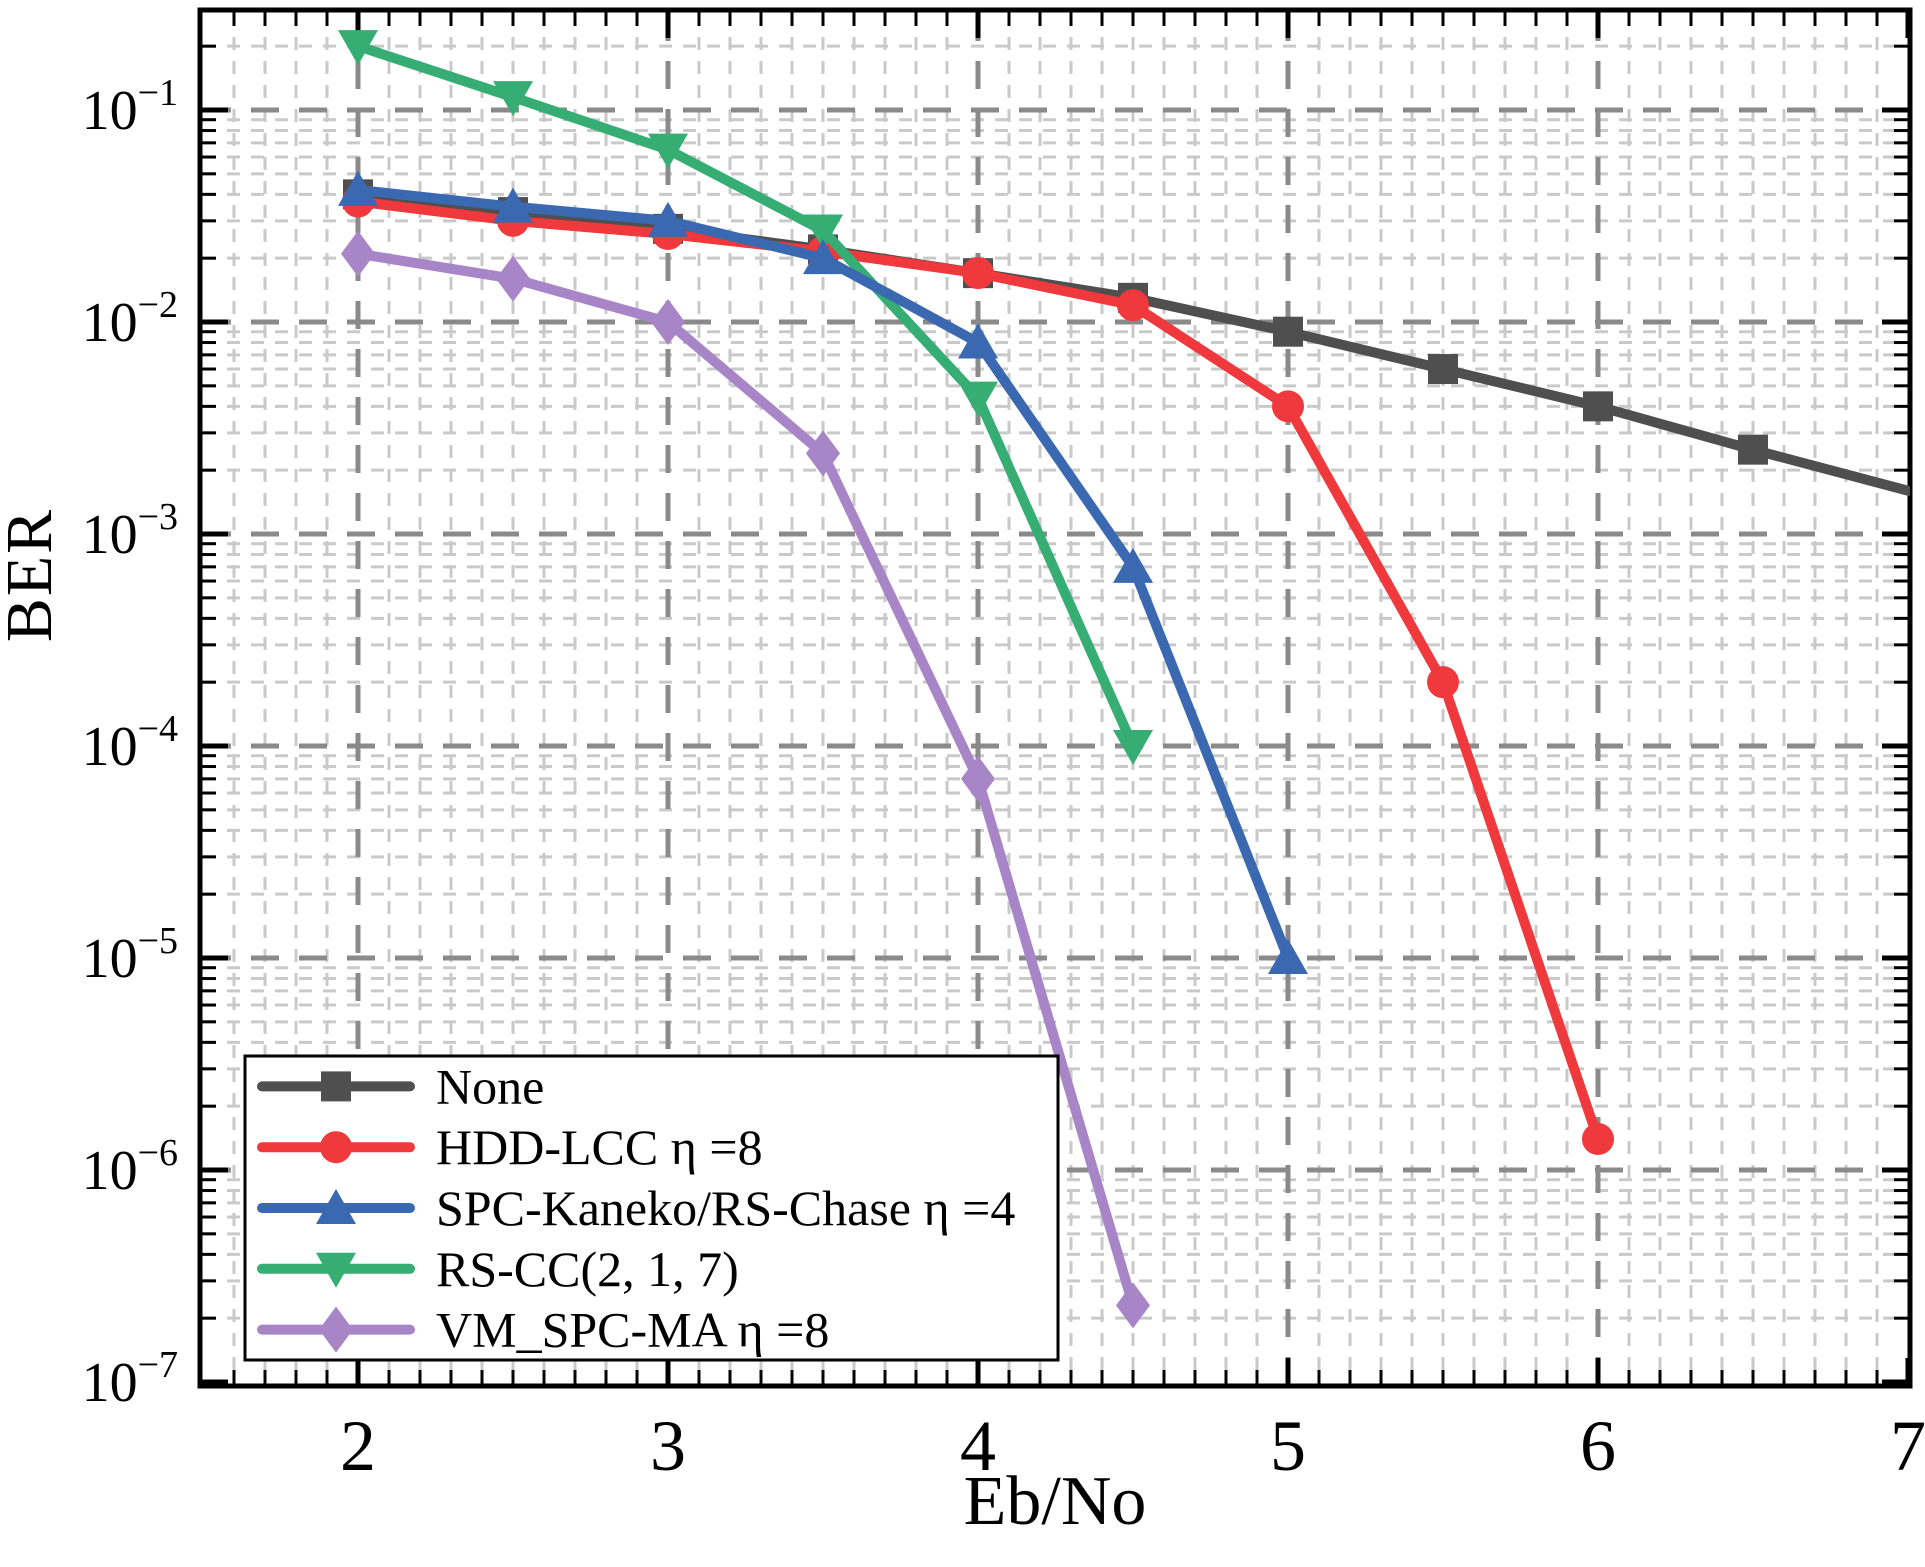  Describe the element at coordinates (725, 1208) in the screenshot. I see `legend-label-spc-kaneko-rs-chase: SPC-Kaneko/RS-Chase η =4` at that location.